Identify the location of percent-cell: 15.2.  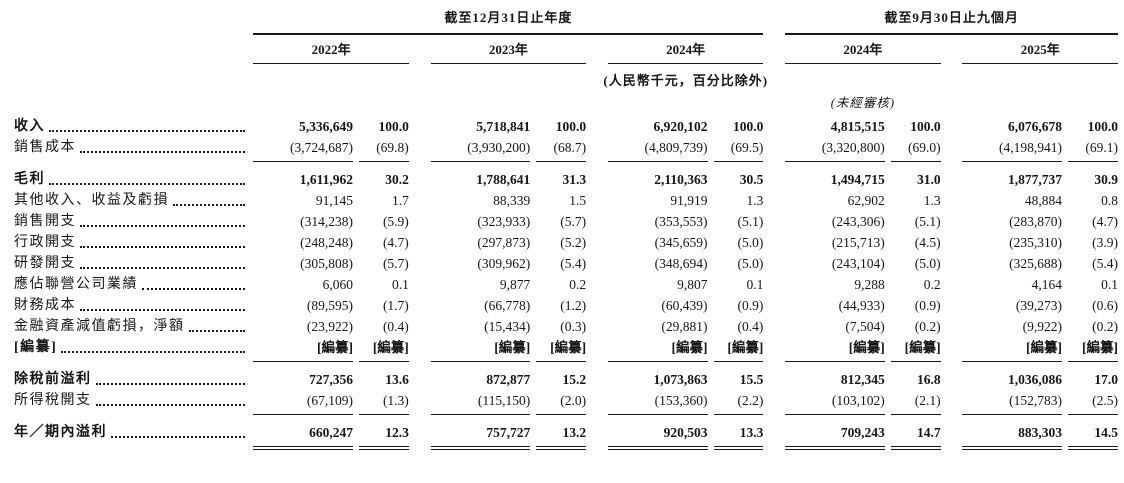
(574, 379).